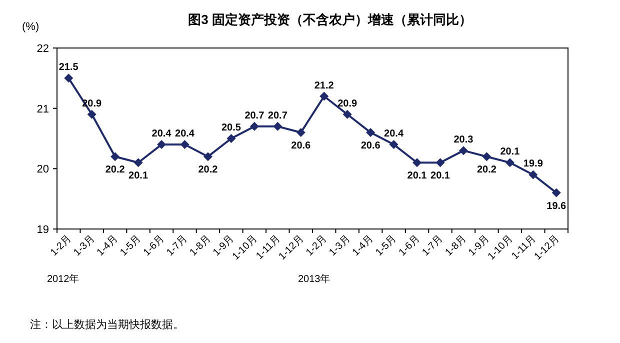 This screenshot has height=343, width=620. What do you see at coordinates (42, 170) in the screenshot?
I see `y-tick-label: 20` at bounding box center [42, 170].